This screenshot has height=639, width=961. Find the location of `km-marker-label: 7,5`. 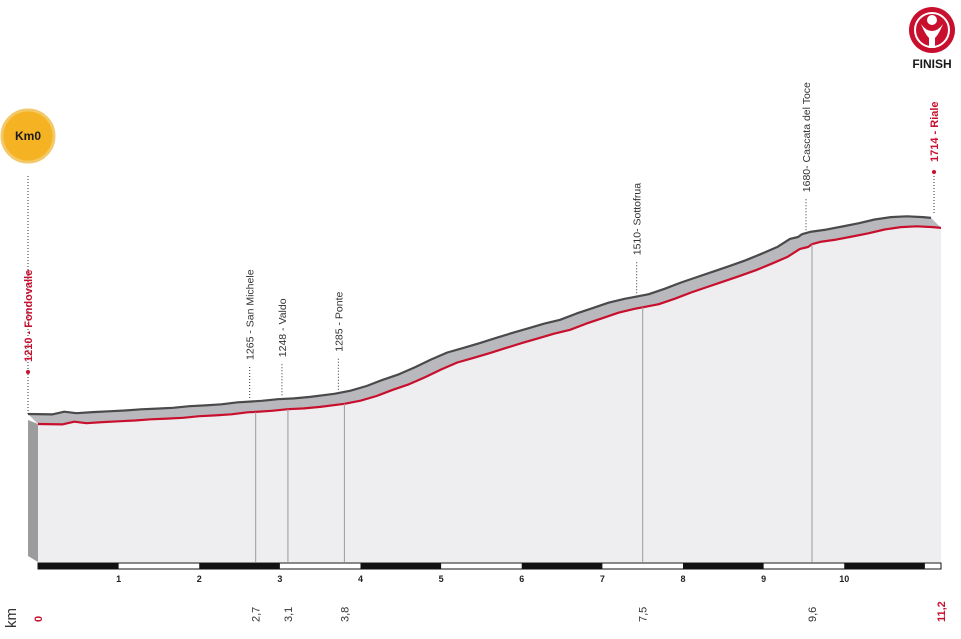

km-marker-label: 7,5 is located at coordinates (644, 614).